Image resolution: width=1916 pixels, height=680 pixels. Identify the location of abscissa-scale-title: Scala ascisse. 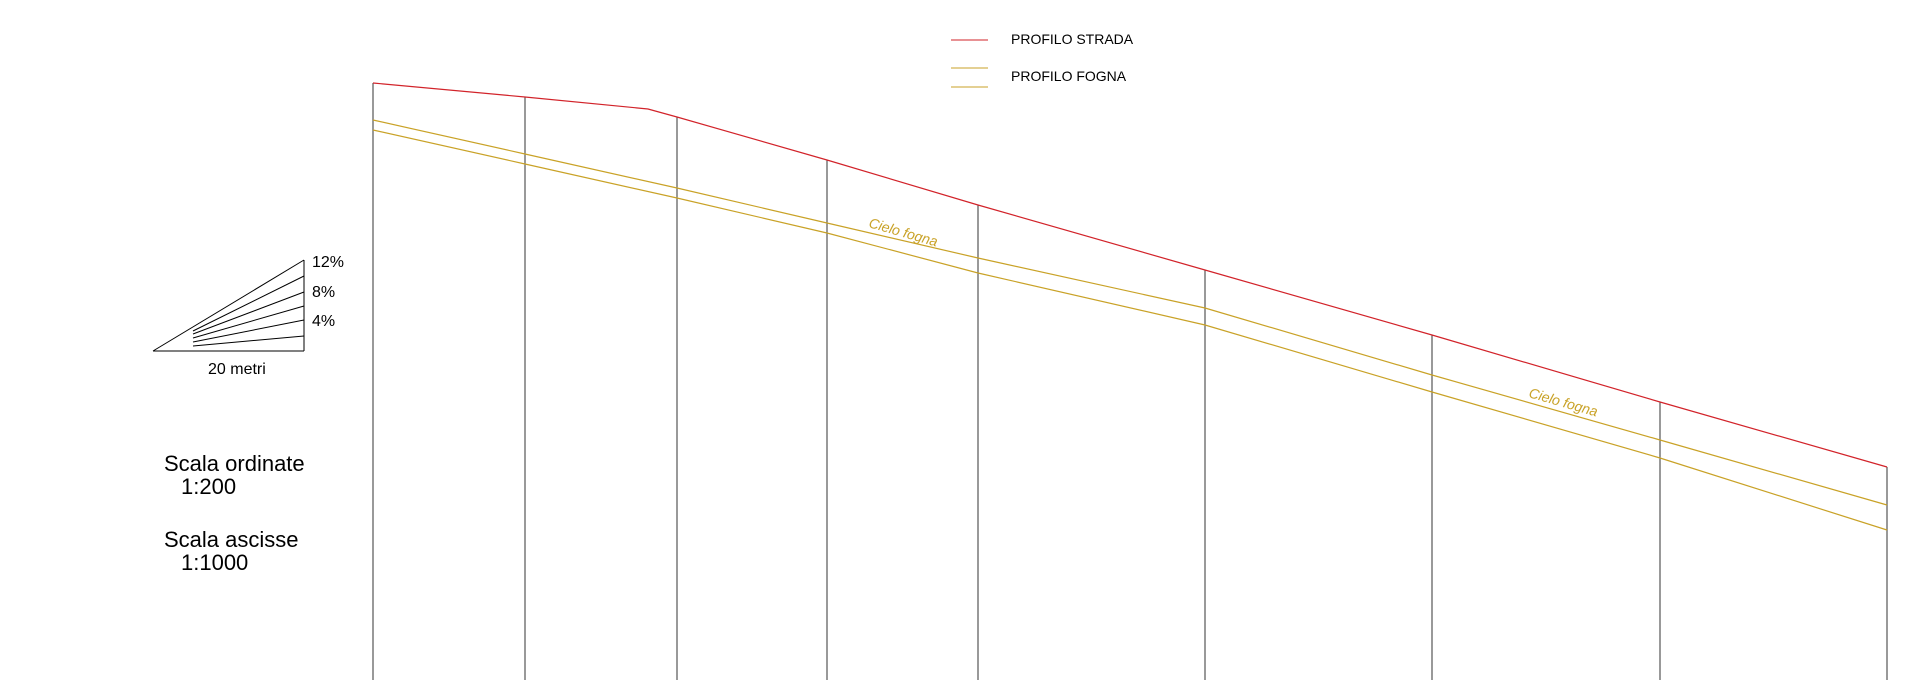
(231, 539).